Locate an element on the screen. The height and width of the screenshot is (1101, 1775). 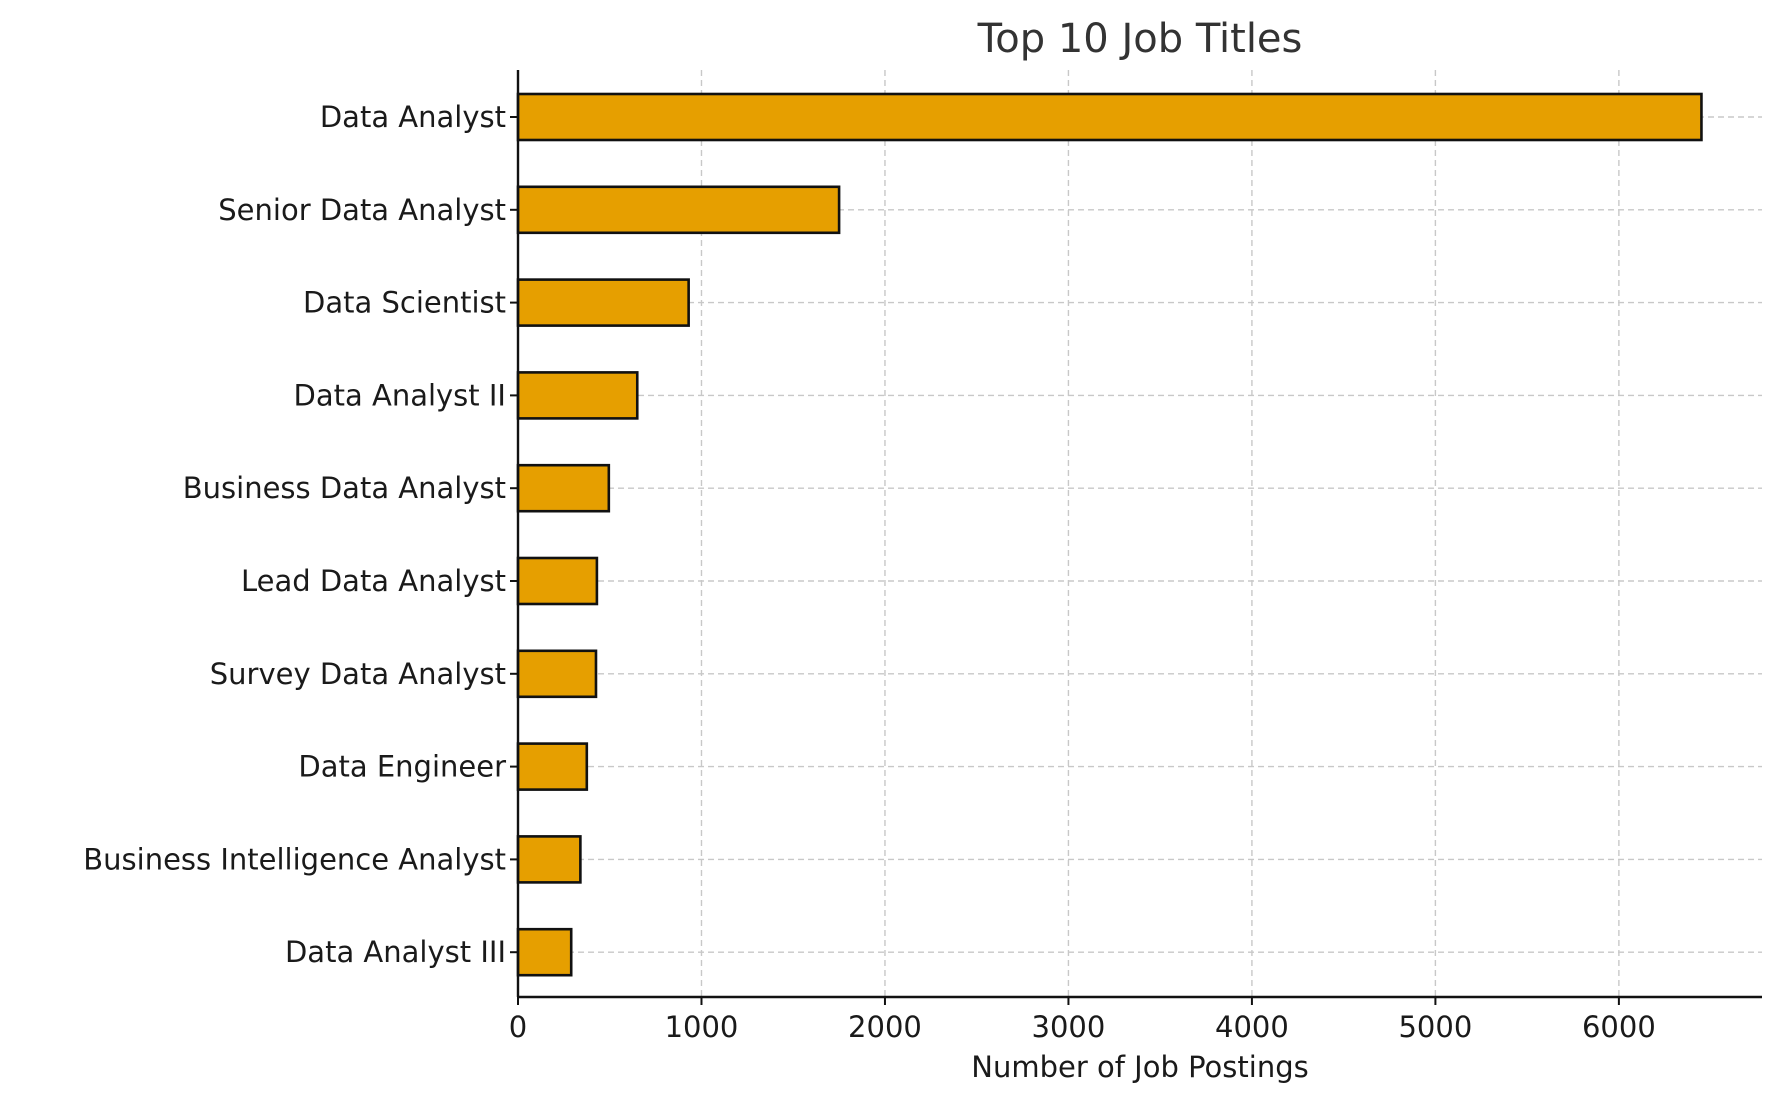
x-tick-label: 6000 is located at coordinates (1619, 1027).